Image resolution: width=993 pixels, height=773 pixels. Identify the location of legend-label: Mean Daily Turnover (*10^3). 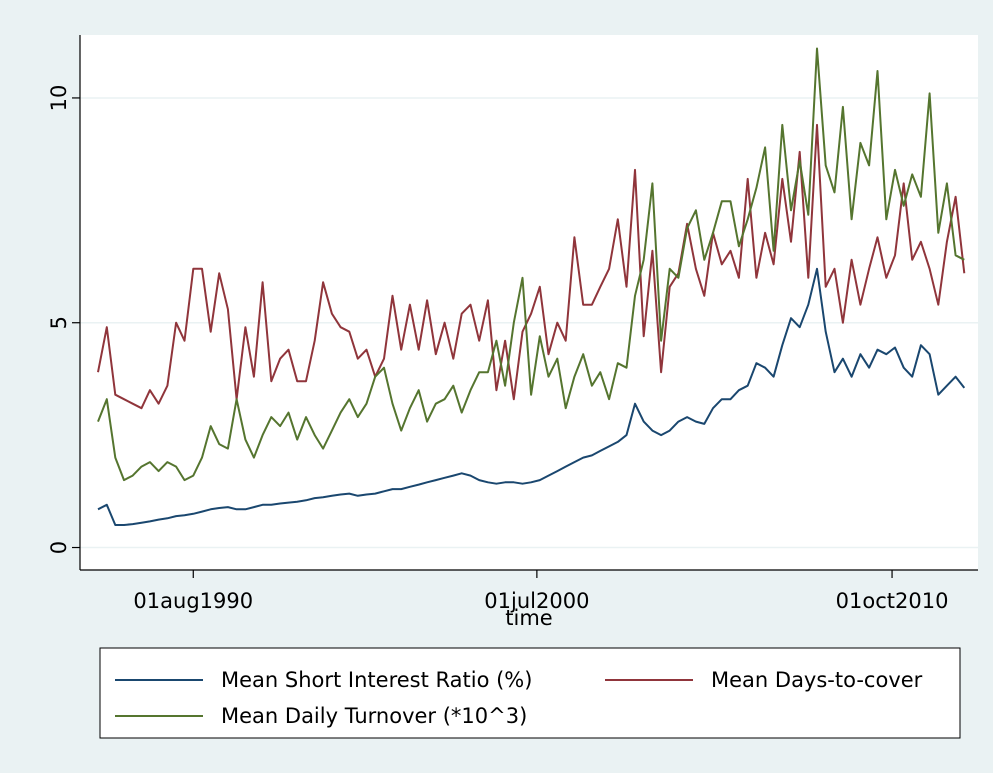
(374, 716).